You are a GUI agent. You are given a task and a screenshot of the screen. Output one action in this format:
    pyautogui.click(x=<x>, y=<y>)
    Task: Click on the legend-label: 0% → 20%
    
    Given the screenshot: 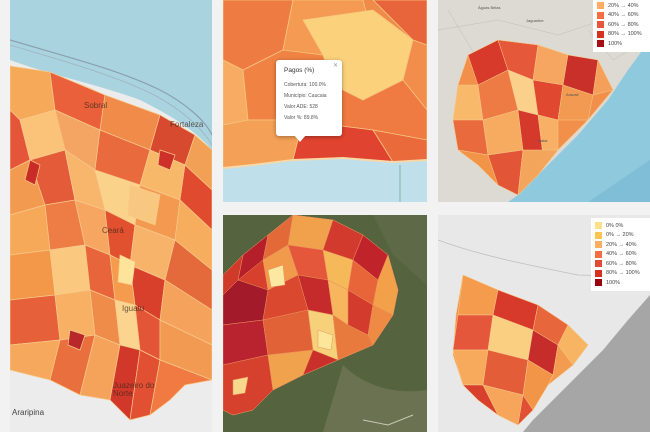 What is the action you would take?
    pyautogui.click(x=620, y=235)
    